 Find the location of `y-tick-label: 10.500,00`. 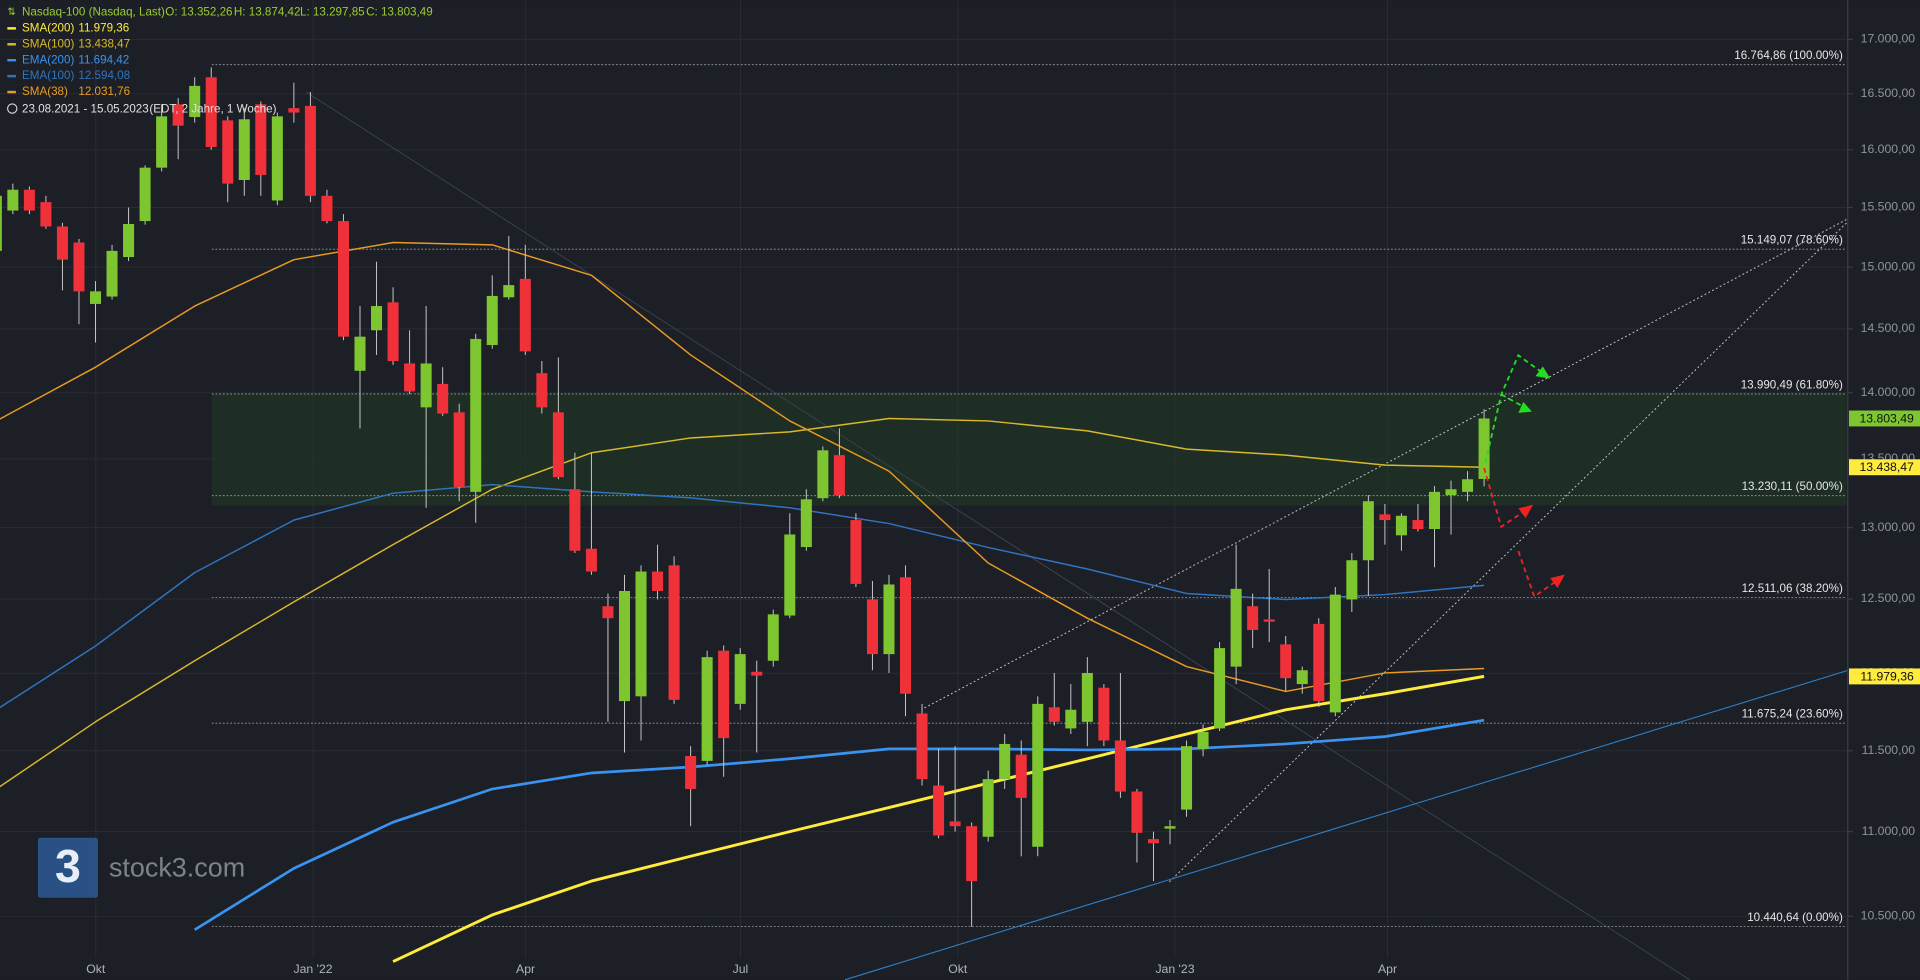

y-tick-label: 10.500,00 is located at coordinates (1888, 916).